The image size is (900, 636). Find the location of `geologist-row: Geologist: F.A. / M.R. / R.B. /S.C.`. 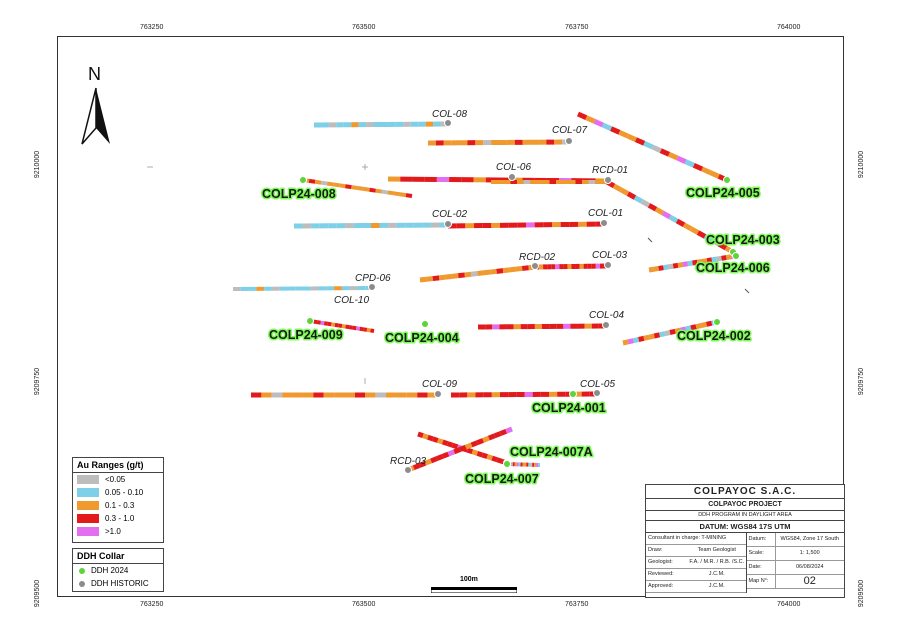

geologist-row: Geologist: F.A. / M.R. / R.B. /S.C. is located at coordinates (696, 563).